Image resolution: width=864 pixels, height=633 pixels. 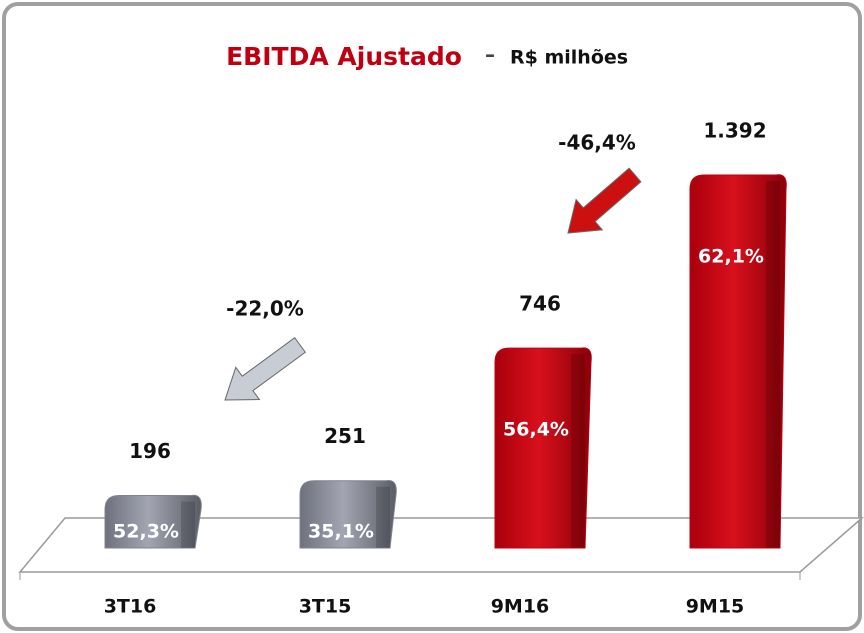 I want to click on margin-label: 62,1%, so click(x=731, y=257).